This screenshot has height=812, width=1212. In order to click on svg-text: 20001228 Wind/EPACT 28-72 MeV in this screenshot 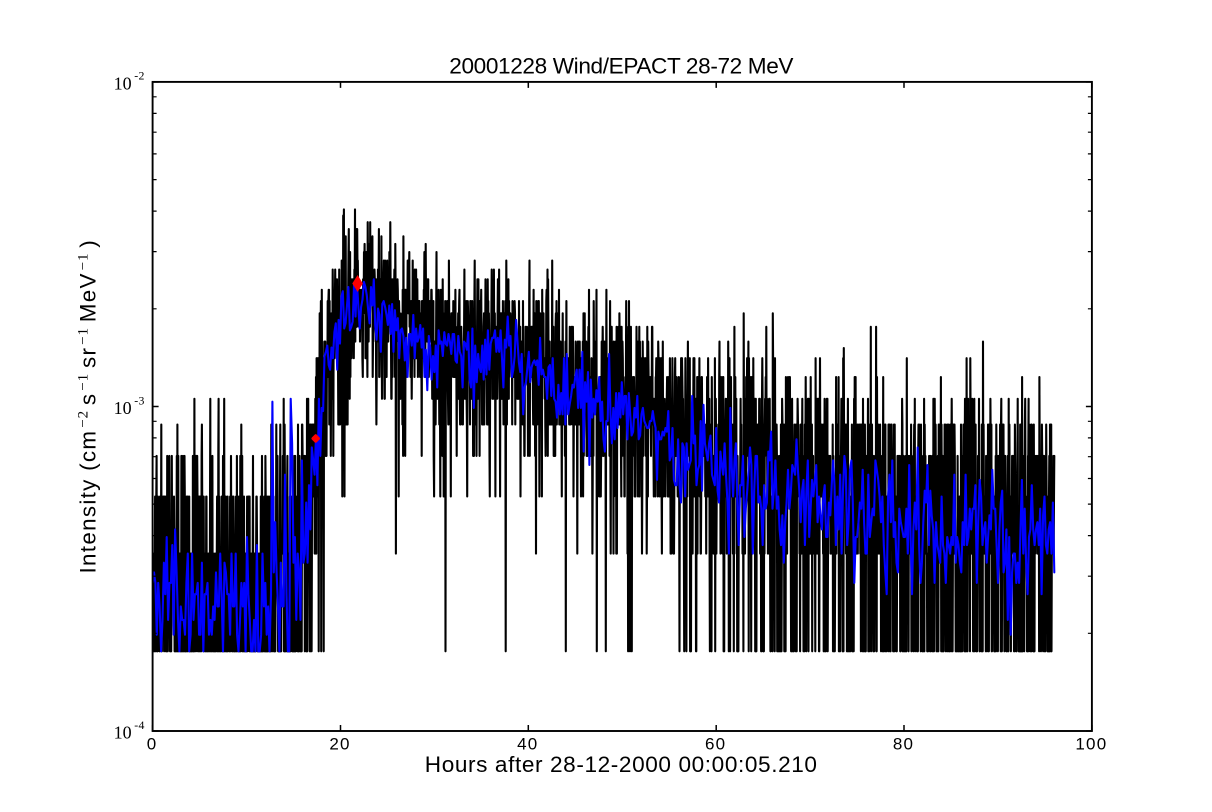, I will do `click(621, 66)`.